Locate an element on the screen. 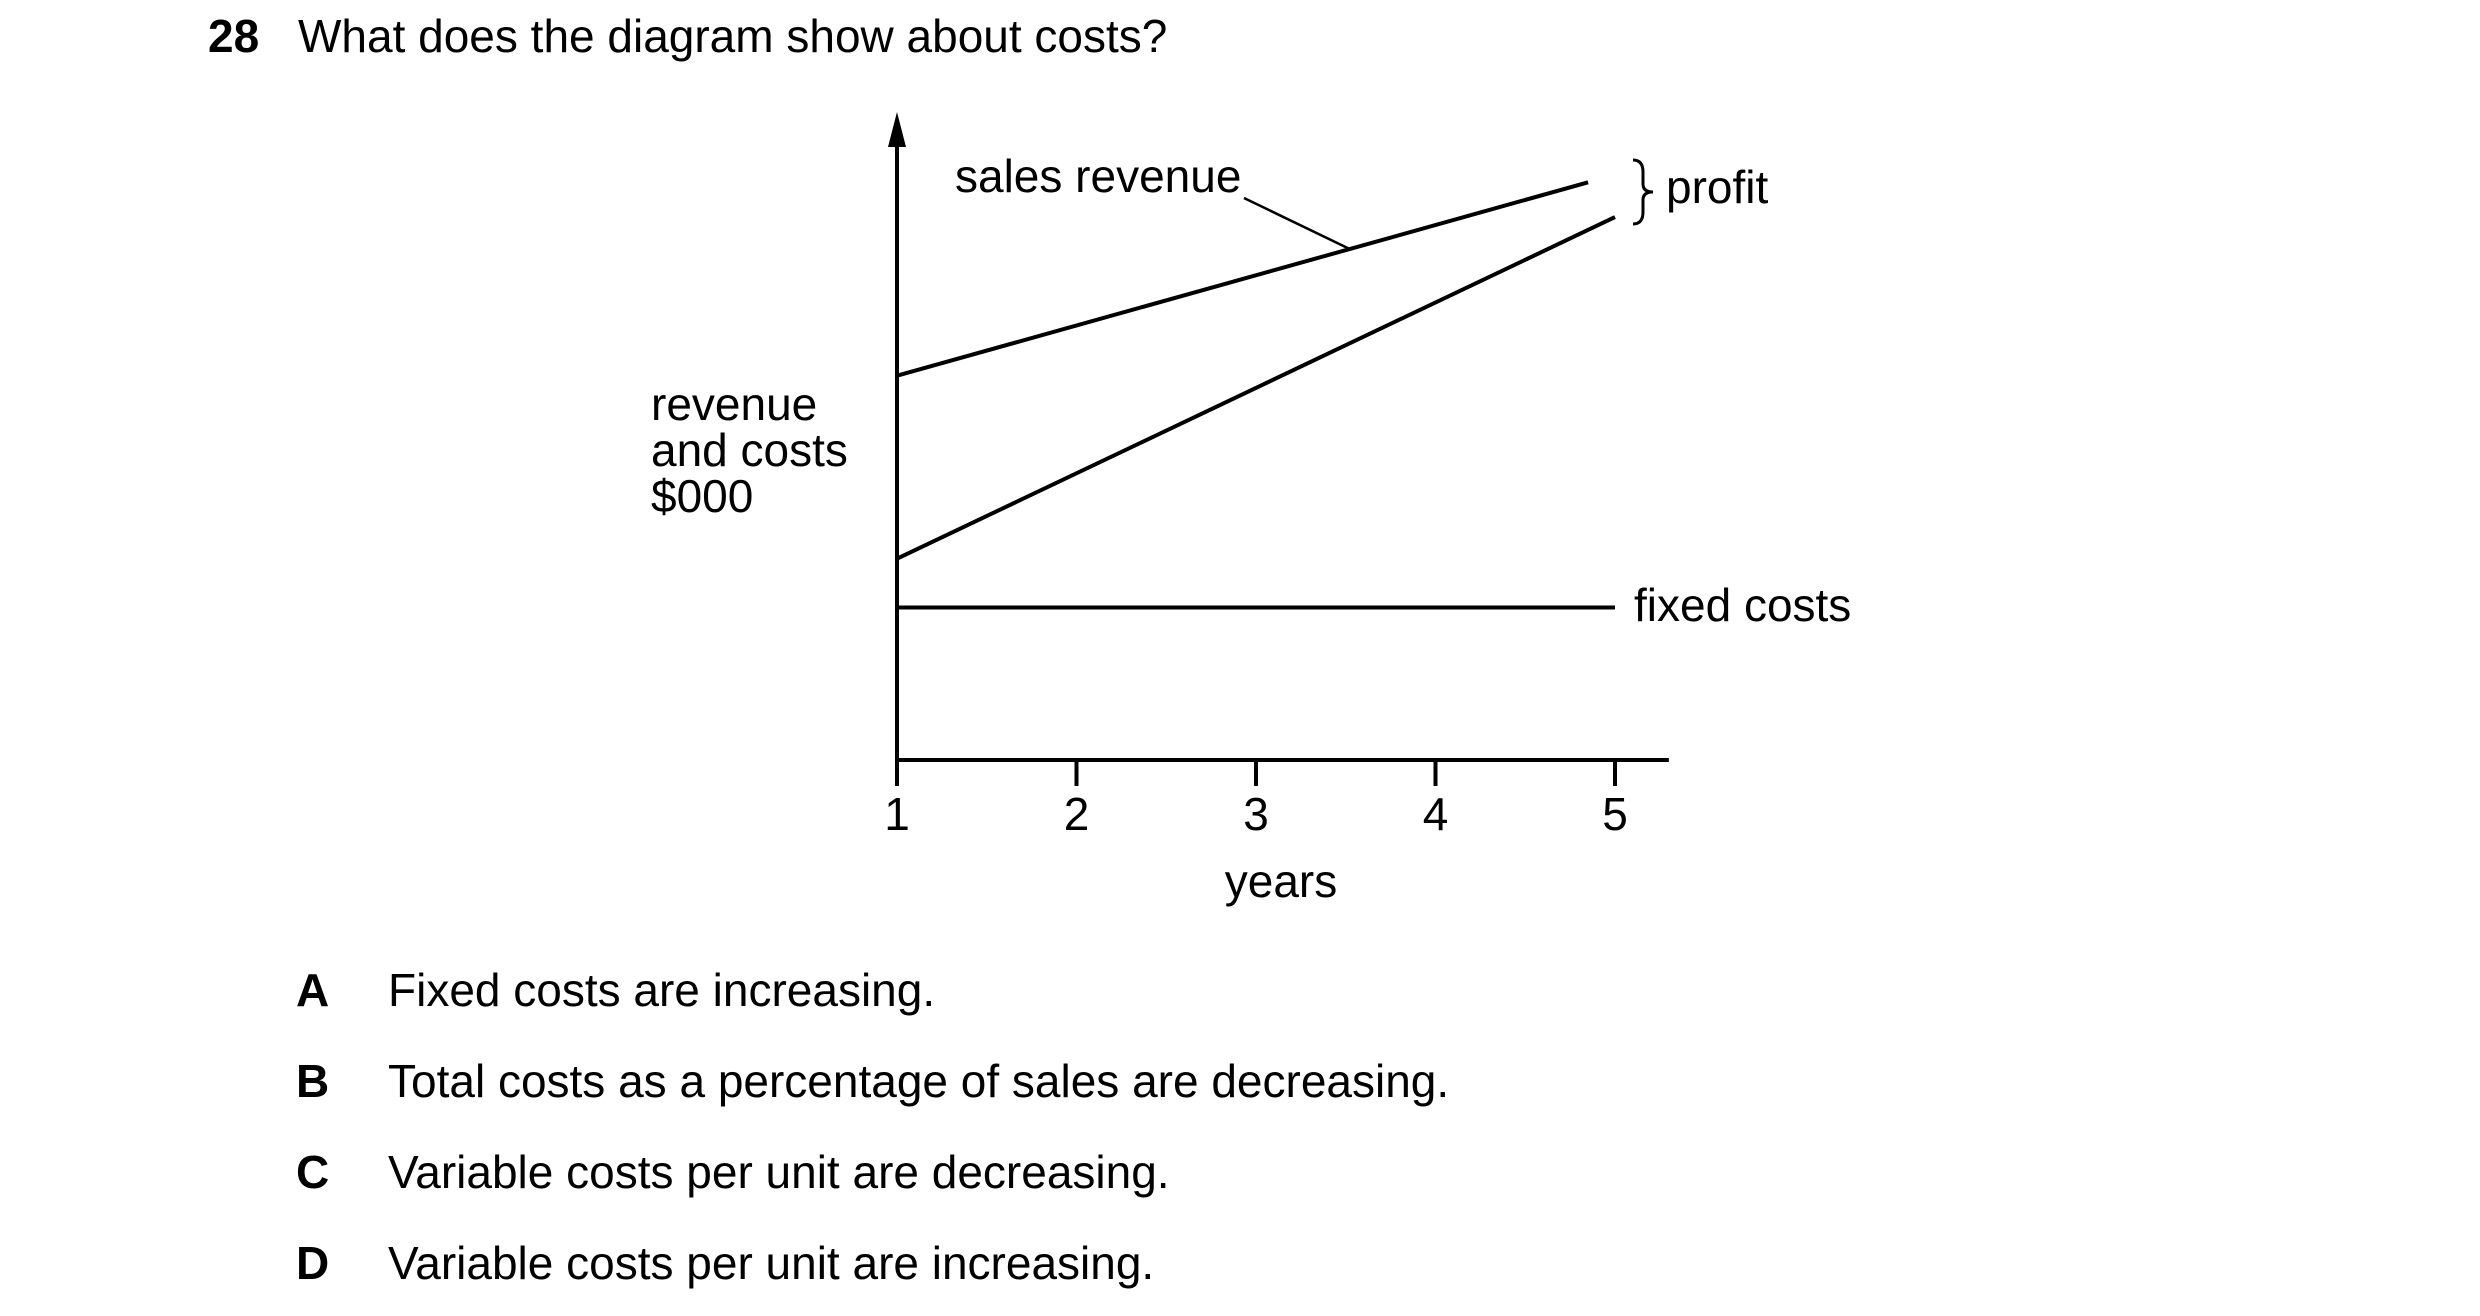 The image size is (2480, 1316). x-tick-label: 1 is located at coordinates (897, 814).